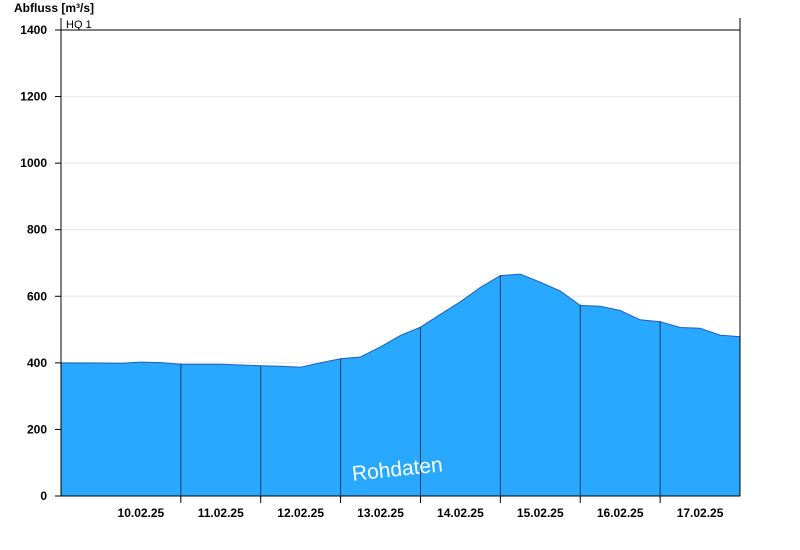 The width and height of the screenshot is (800, 550). Describe the element at coordinates (33, 30) in the screenshot. I see `y-tick-label: 1400` at that location.